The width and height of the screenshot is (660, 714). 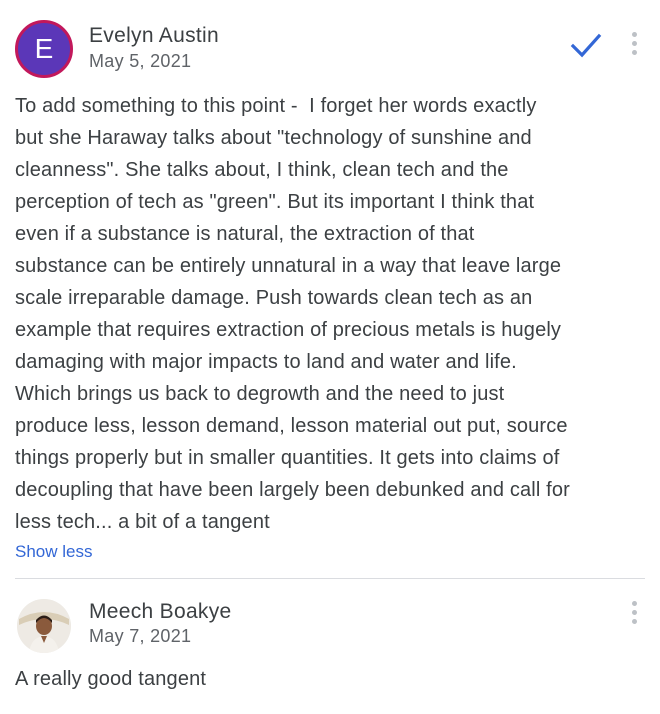 What do you see at coordinates (330, 578) in the screenshot?
I see `comment-divider` at bounding box center [330, 578].